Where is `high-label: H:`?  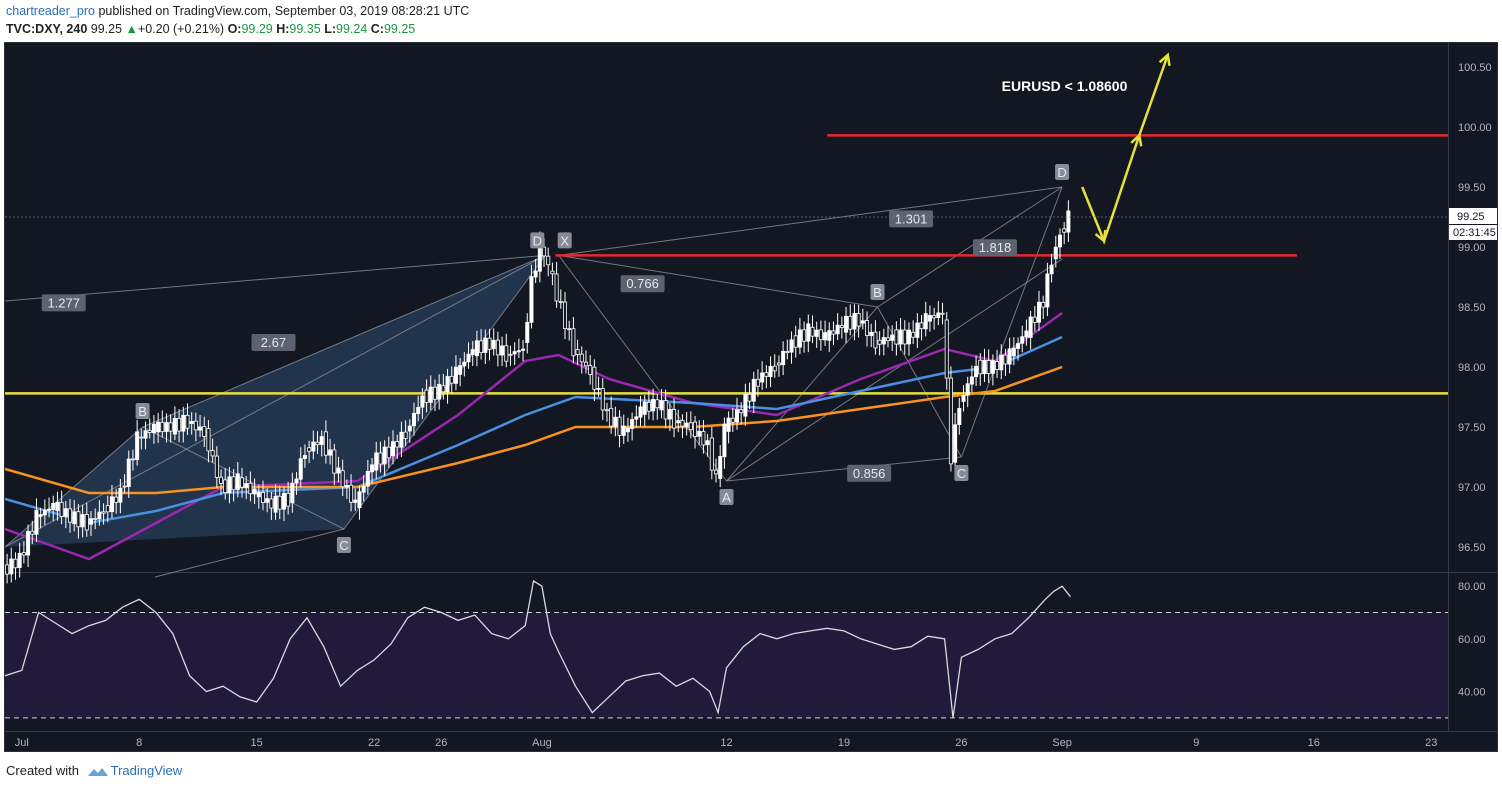
high-label: H: is located at coordinates (283, 29).